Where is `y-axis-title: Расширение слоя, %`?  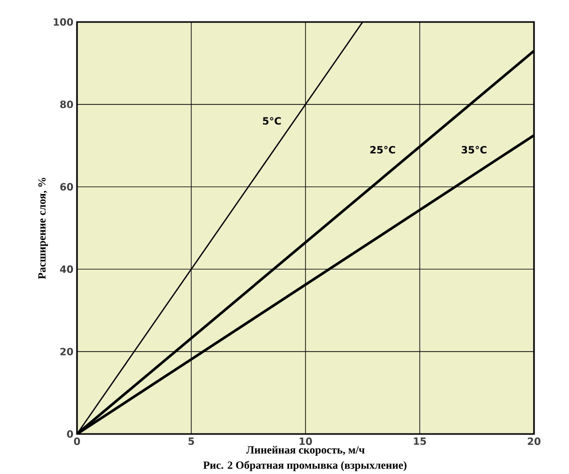
y-axis-title: Расширение слоя, % is located at coordinates (43, 229).